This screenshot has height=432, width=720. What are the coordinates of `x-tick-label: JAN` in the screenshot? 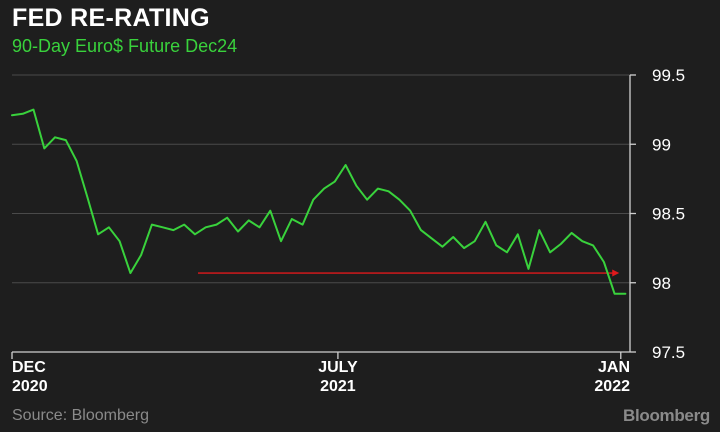 It's located at (614, 367).